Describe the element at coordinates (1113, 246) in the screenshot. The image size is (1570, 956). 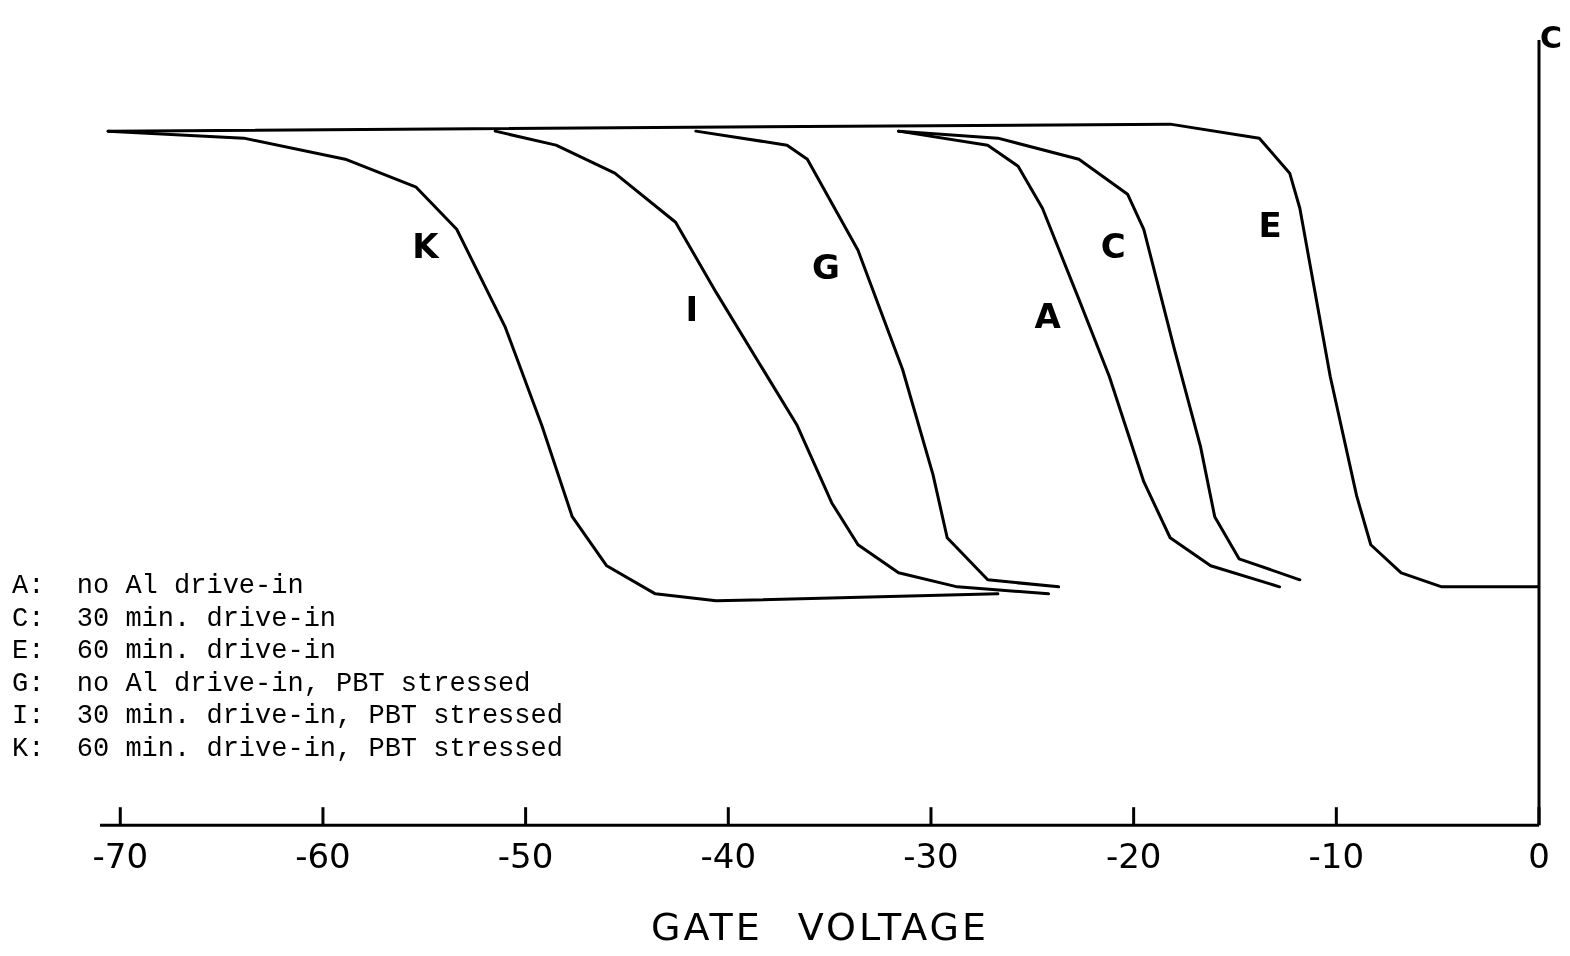
I see `series-label: C` at that location.